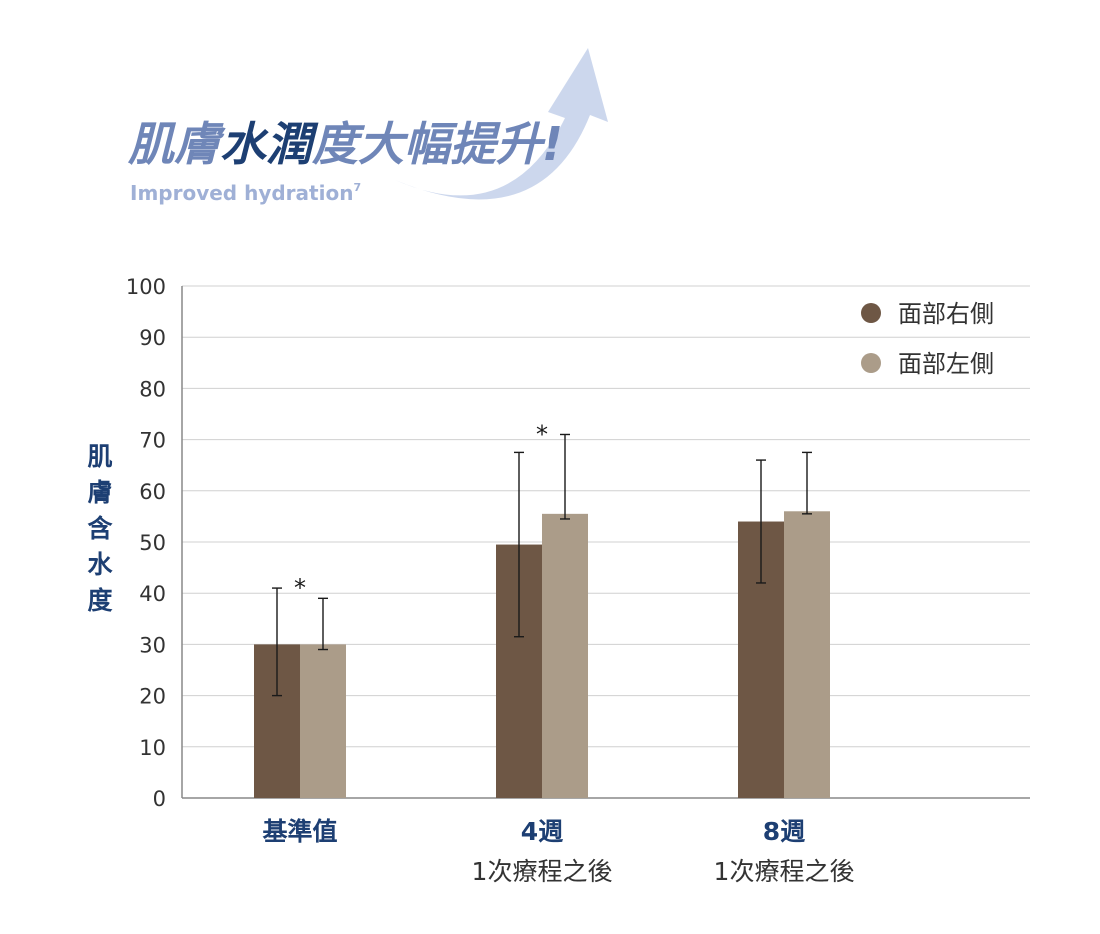  Describe the element at coordinates (99, 600) in the screenshot. I see `y-axis-title-char: 度` at that location.